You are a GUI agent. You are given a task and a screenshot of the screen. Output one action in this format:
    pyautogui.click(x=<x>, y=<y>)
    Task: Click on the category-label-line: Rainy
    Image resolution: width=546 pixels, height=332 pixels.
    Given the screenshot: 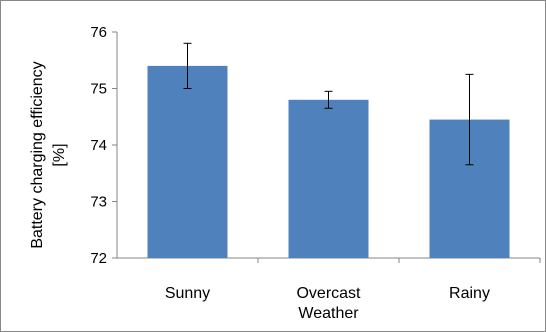 What is the action you would take?
    pyautogui.click(x=469, y=293)
    